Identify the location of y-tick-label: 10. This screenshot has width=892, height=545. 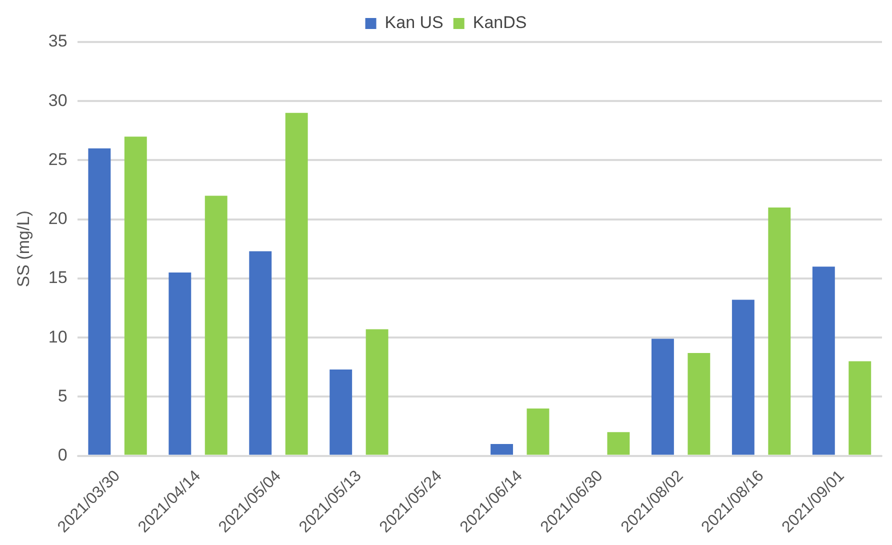
(58, 336).